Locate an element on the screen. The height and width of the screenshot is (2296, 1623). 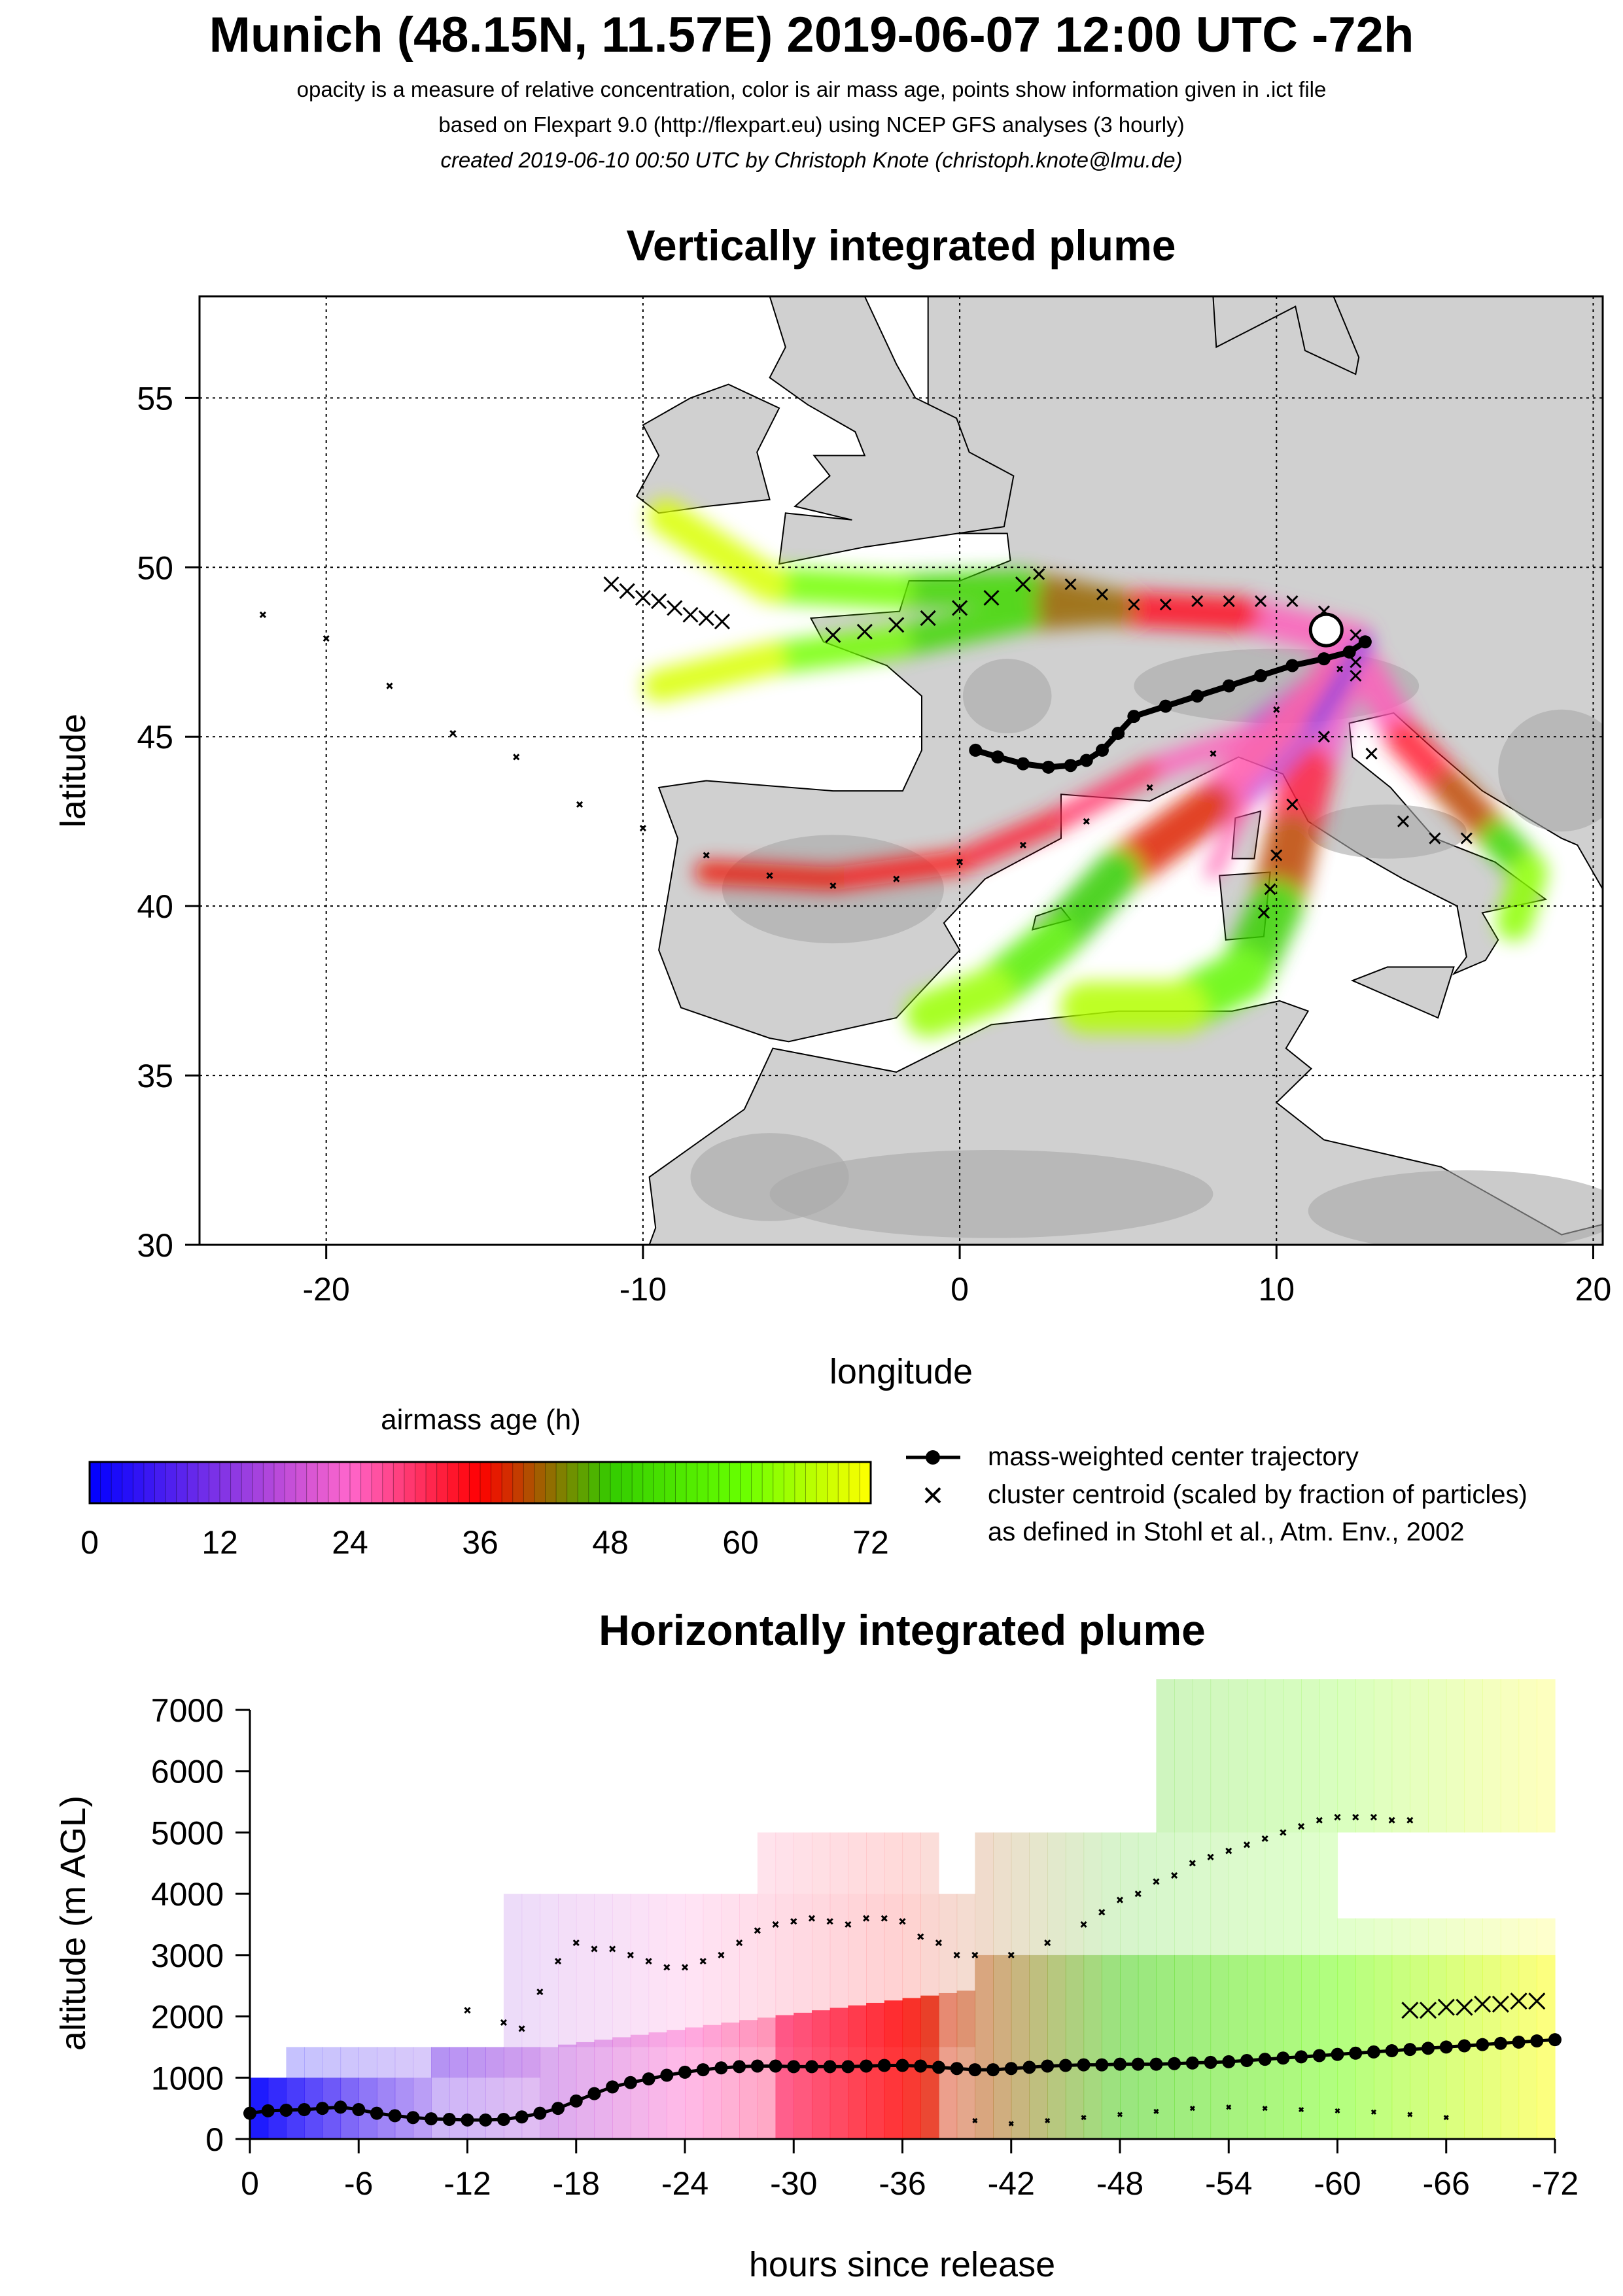
legend-cross-symbol is located at coordinates (933, 1495).